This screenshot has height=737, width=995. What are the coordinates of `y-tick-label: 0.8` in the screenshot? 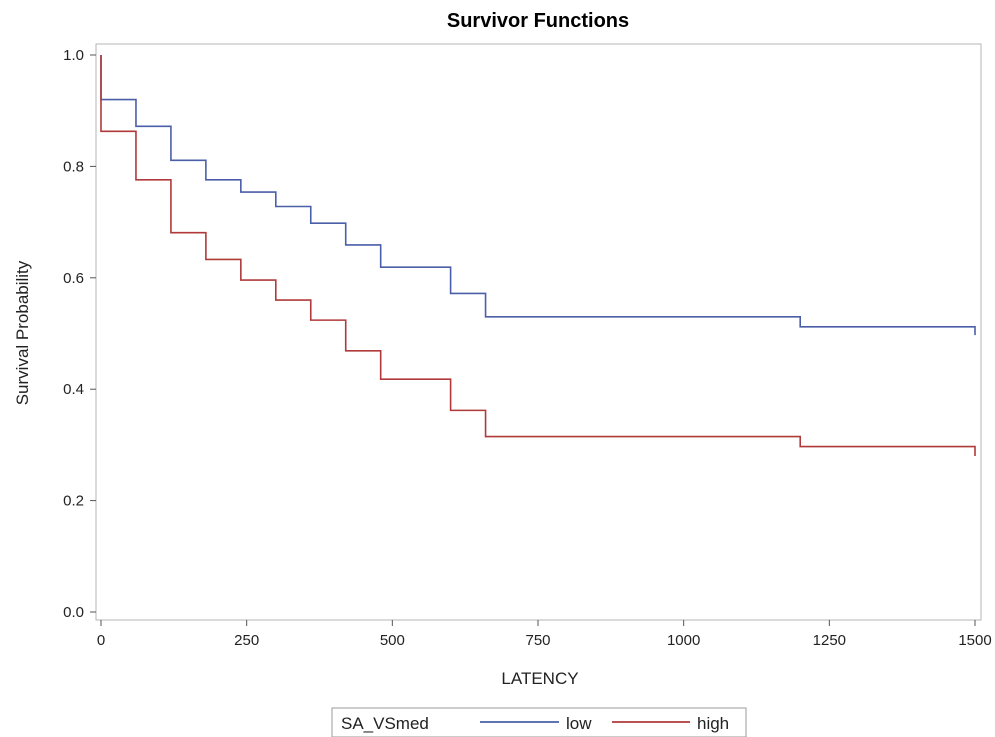 It's located at (73, 166).